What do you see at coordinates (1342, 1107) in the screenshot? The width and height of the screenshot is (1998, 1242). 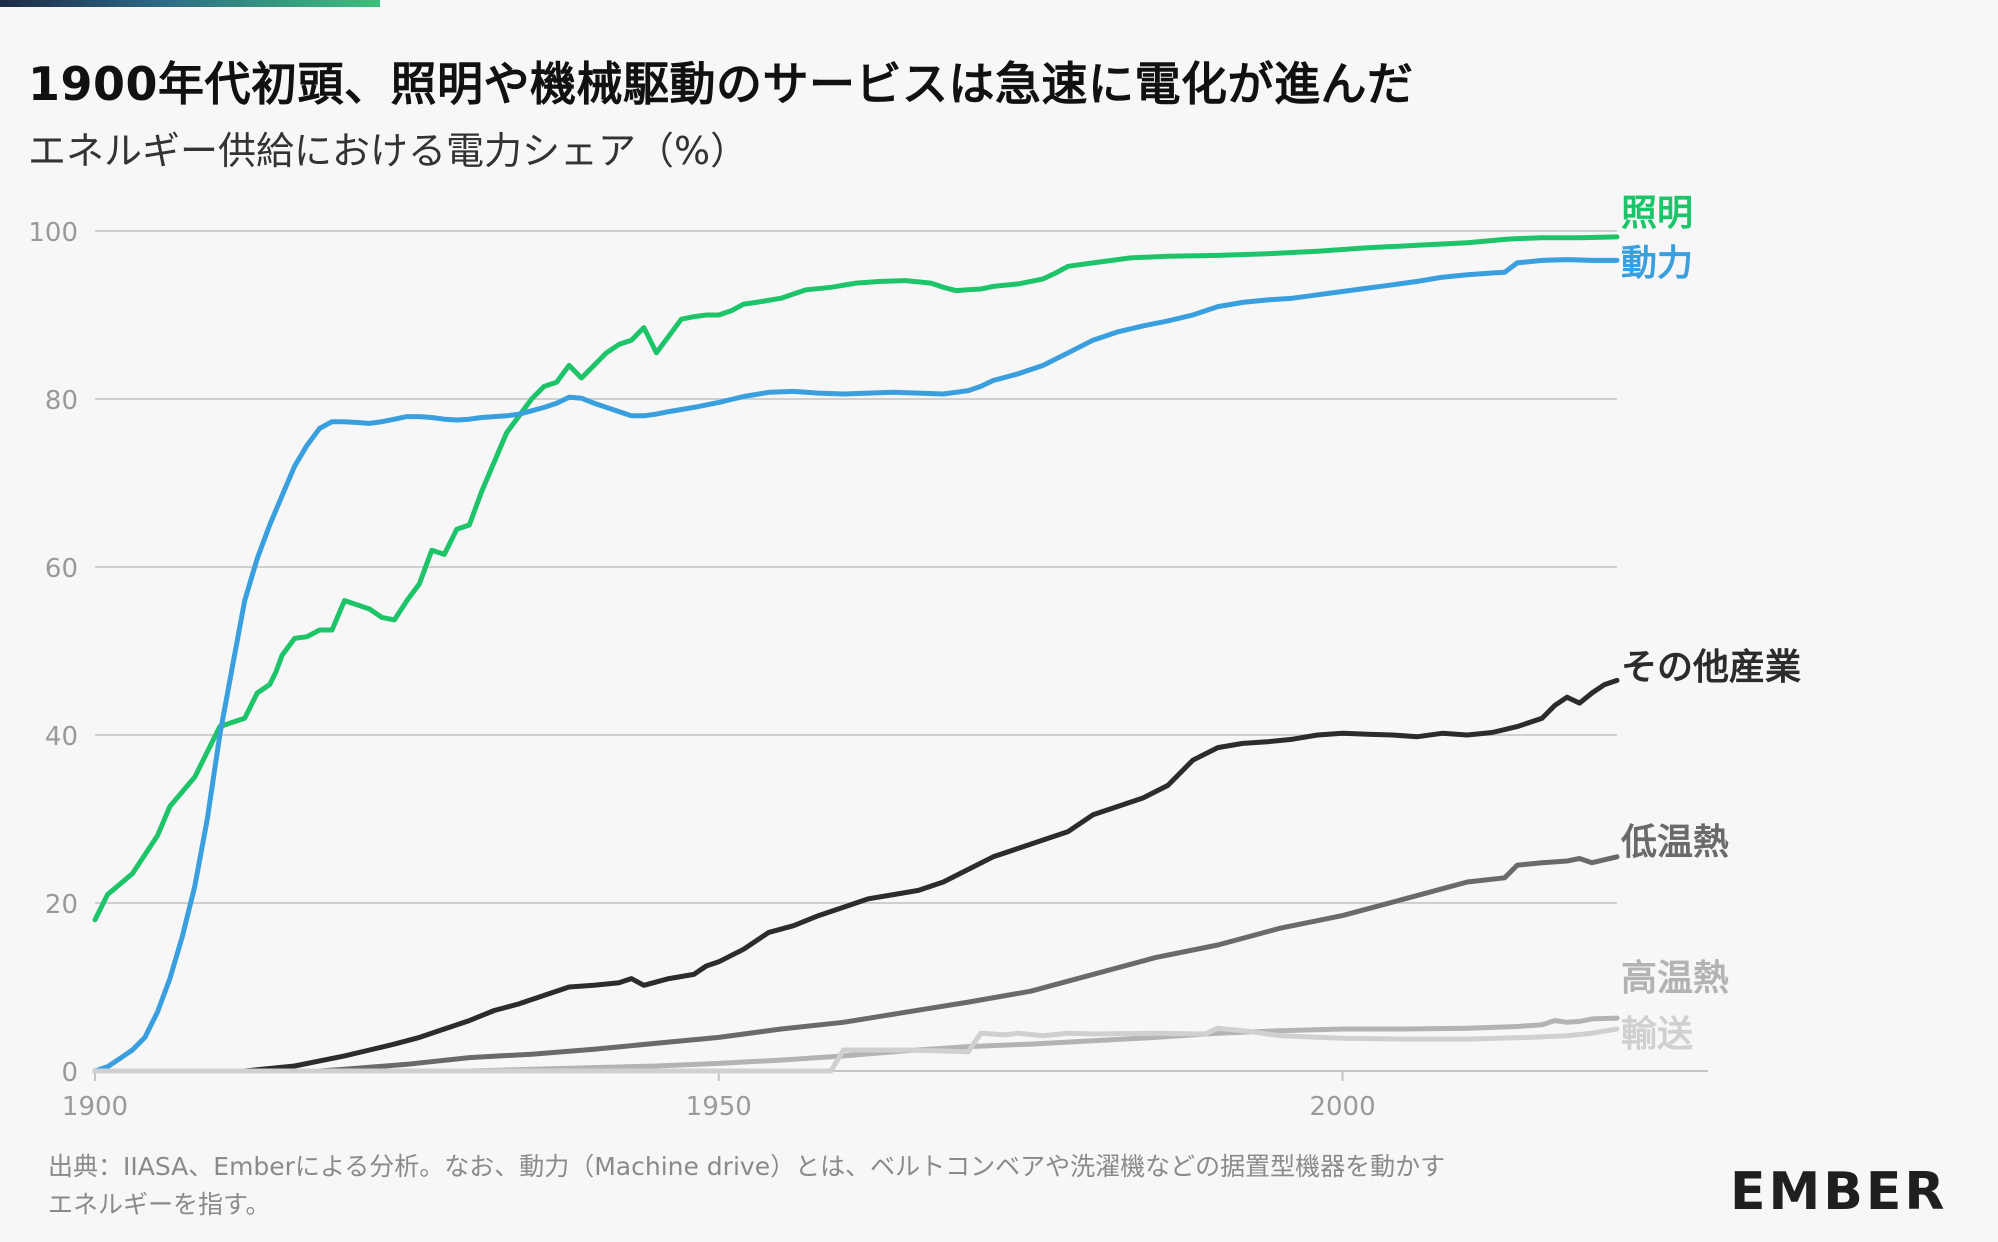 I see `x-tick-label-2000: 2000` at bounding box center [1342, 1107].